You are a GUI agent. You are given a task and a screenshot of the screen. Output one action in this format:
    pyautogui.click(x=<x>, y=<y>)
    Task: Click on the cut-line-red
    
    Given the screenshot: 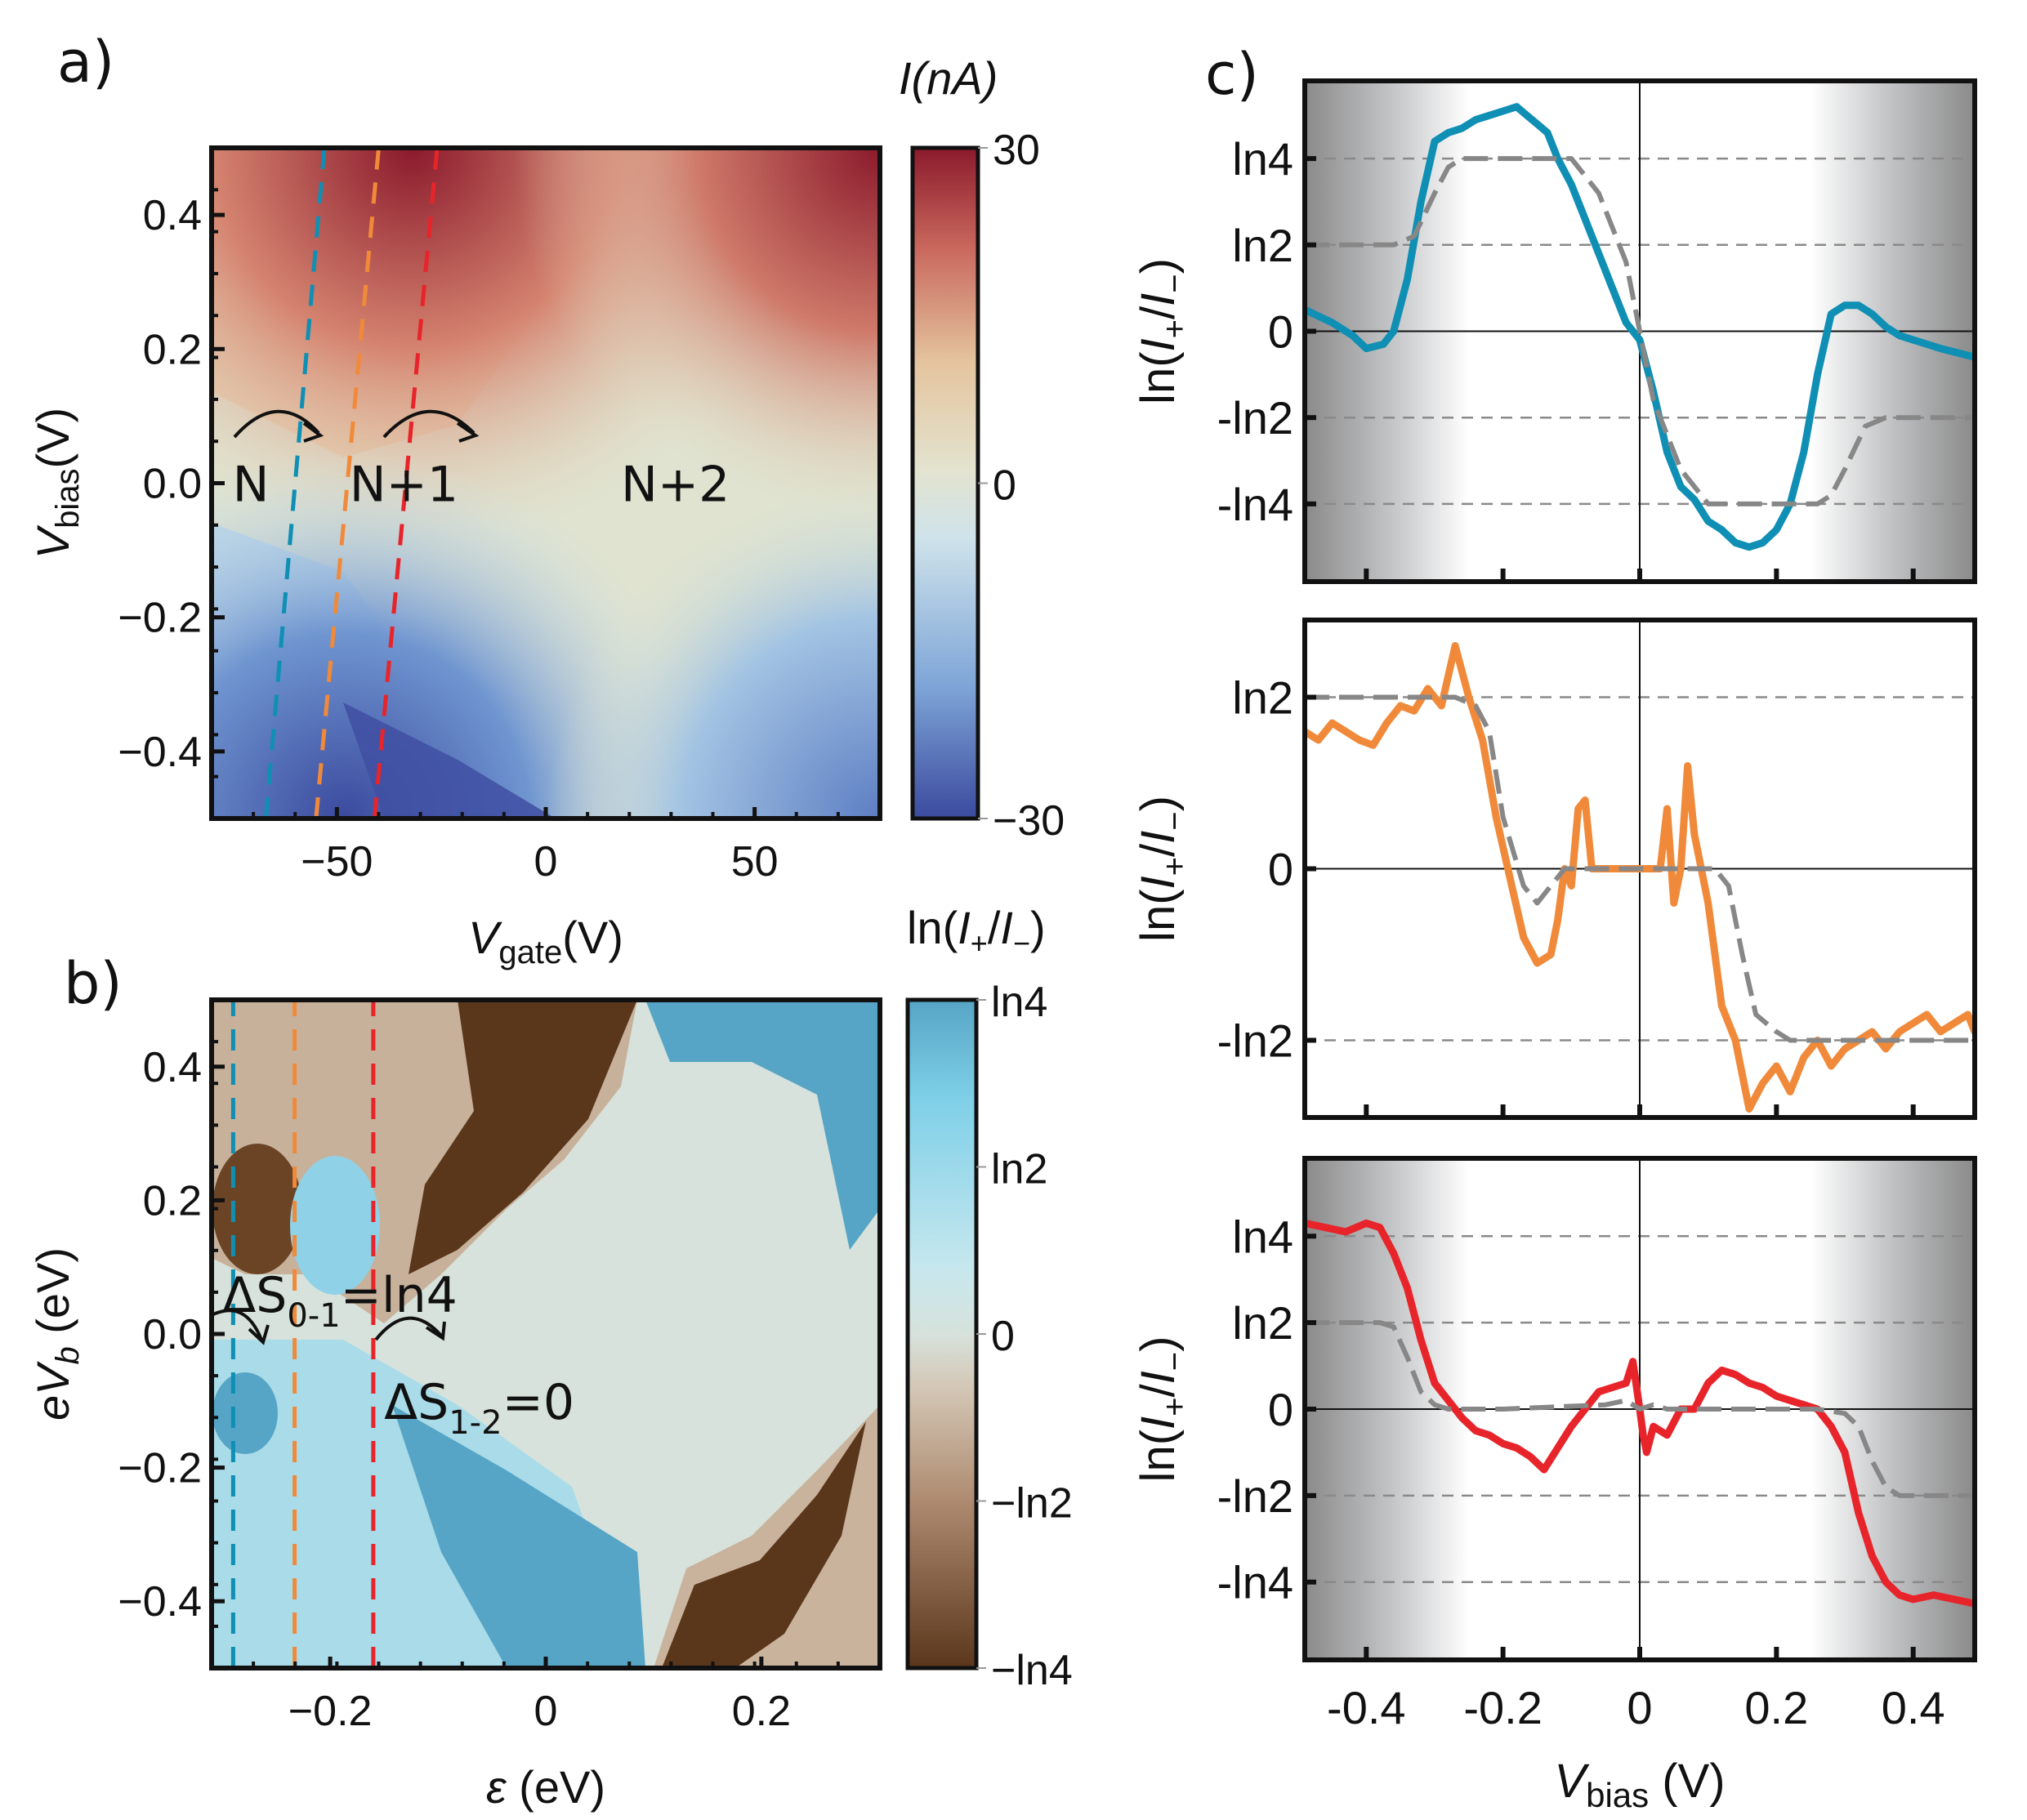 What is the action you would take?
    pyautogui.click(x=406, y=484)
    